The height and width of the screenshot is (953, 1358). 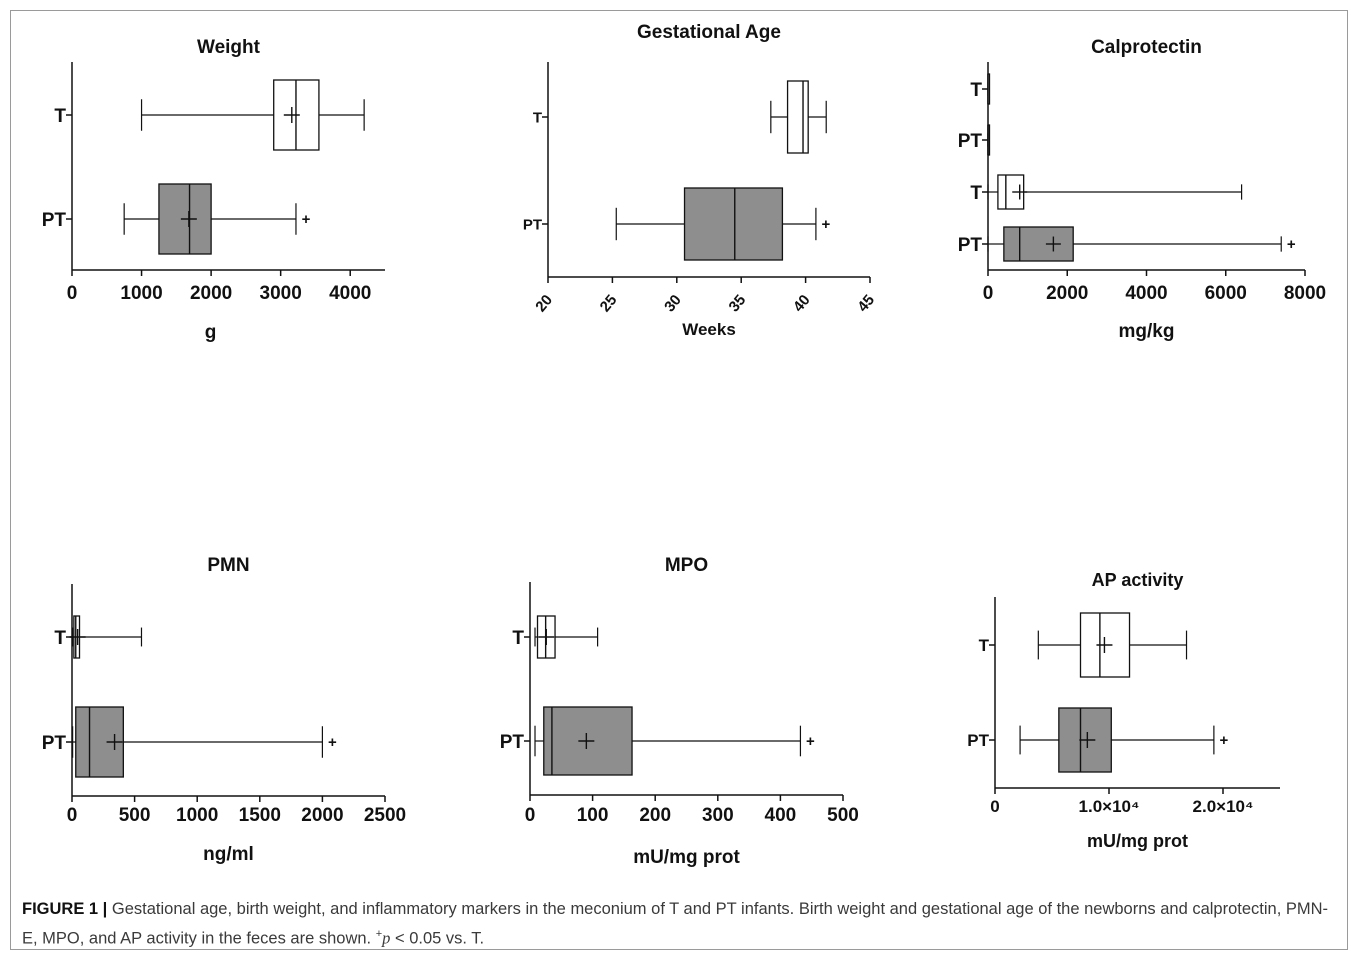 What do you see at coordinates (593, 815) in the screenshot?
I see `x-tick-label: 100` at bounding box center [593, 815].